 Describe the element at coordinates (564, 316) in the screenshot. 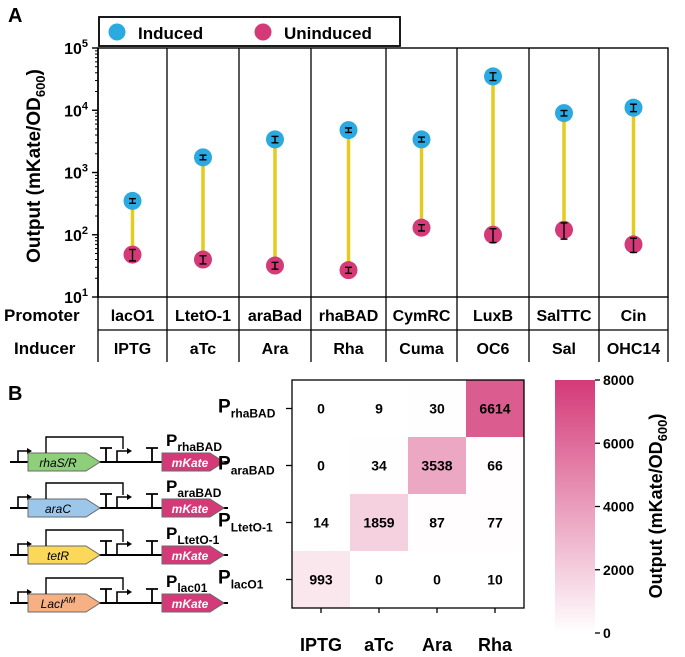

I see `promoter-label: SalTTC` at that location.